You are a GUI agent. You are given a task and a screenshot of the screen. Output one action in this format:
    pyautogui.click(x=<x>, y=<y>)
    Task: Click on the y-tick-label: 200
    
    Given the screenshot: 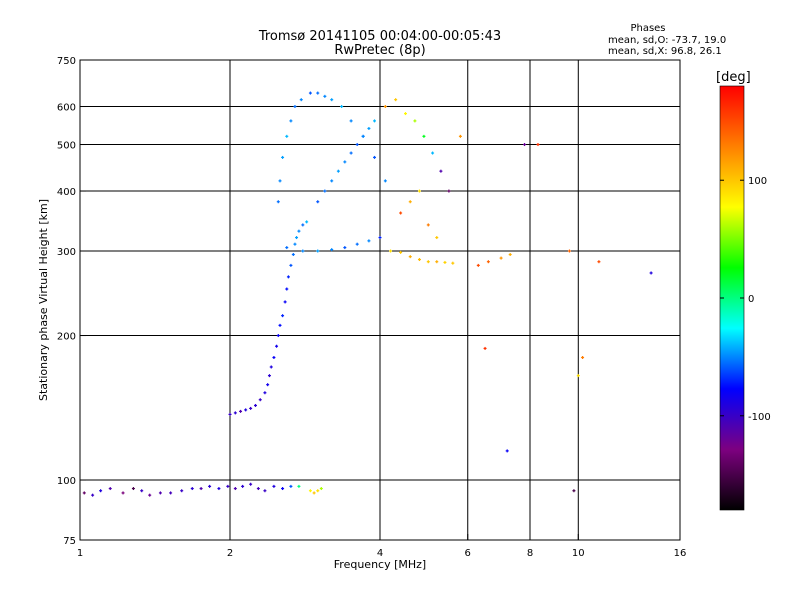 What is the action you would take?
    pyautogui.click(x=66, y=337)
    